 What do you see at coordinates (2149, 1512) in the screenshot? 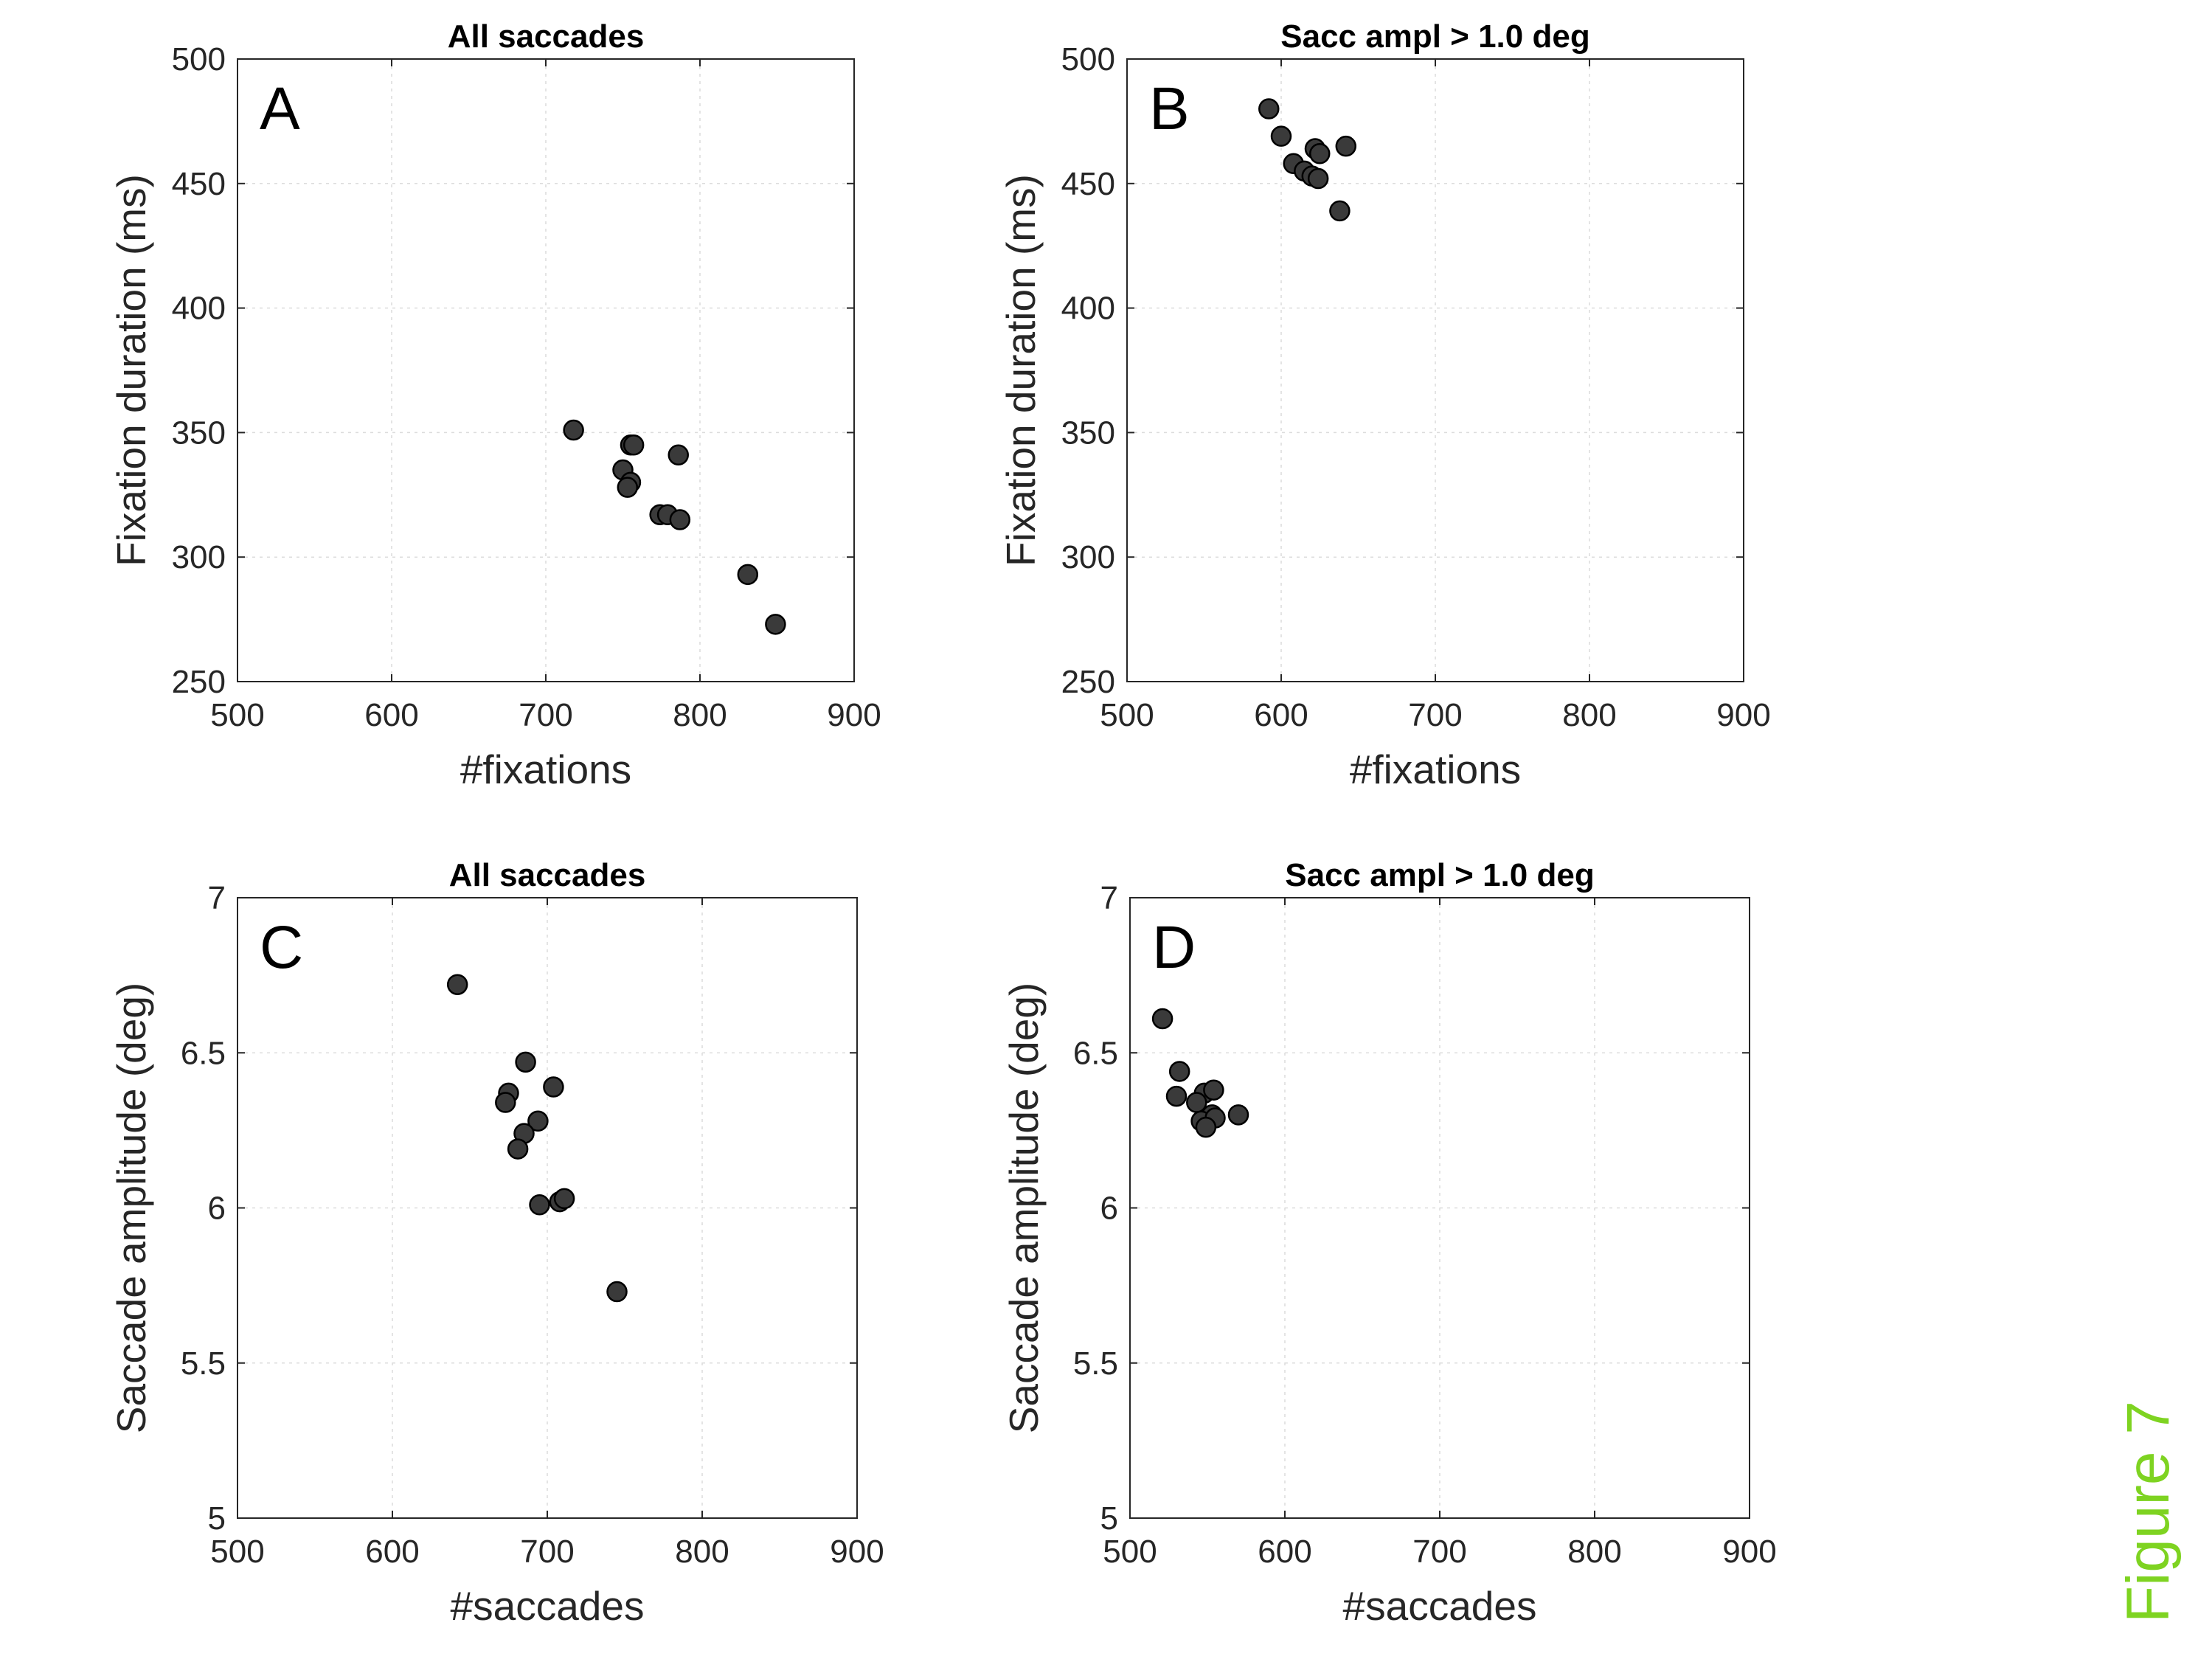
I see `figure-label: Figure 7` at bounding box center [2149, 1512].